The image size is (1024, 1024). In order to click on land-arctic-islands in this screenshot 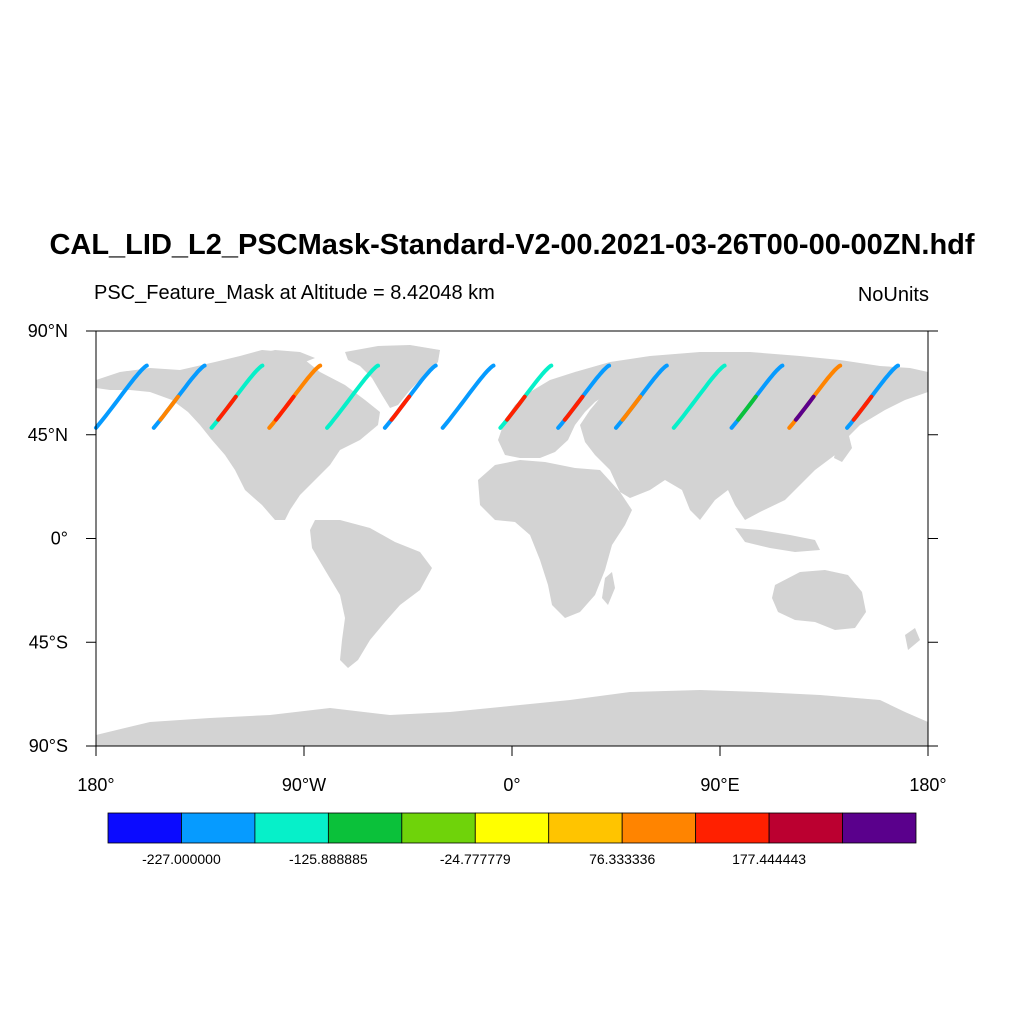, I will do `click(282, 357)`.